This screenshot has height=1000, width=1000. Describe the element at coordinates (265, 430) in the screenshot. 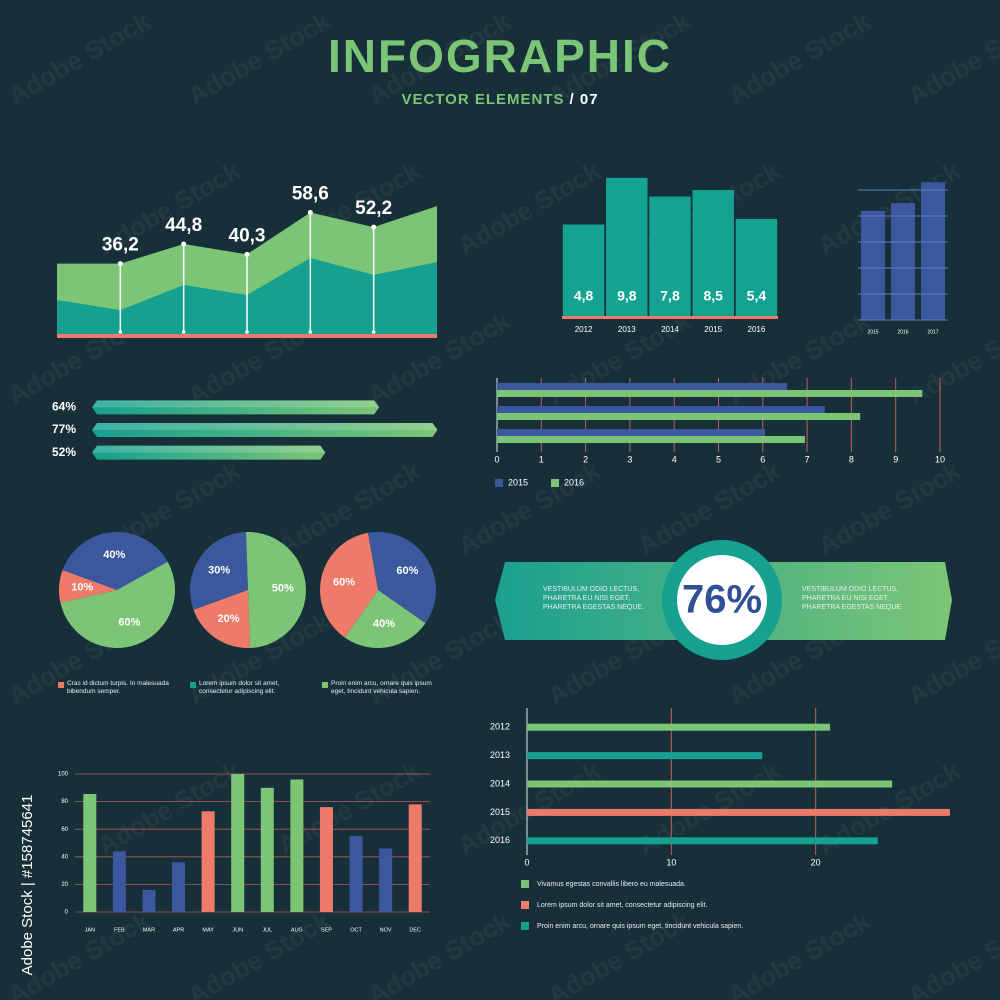

I see `progress-bar` at that location.